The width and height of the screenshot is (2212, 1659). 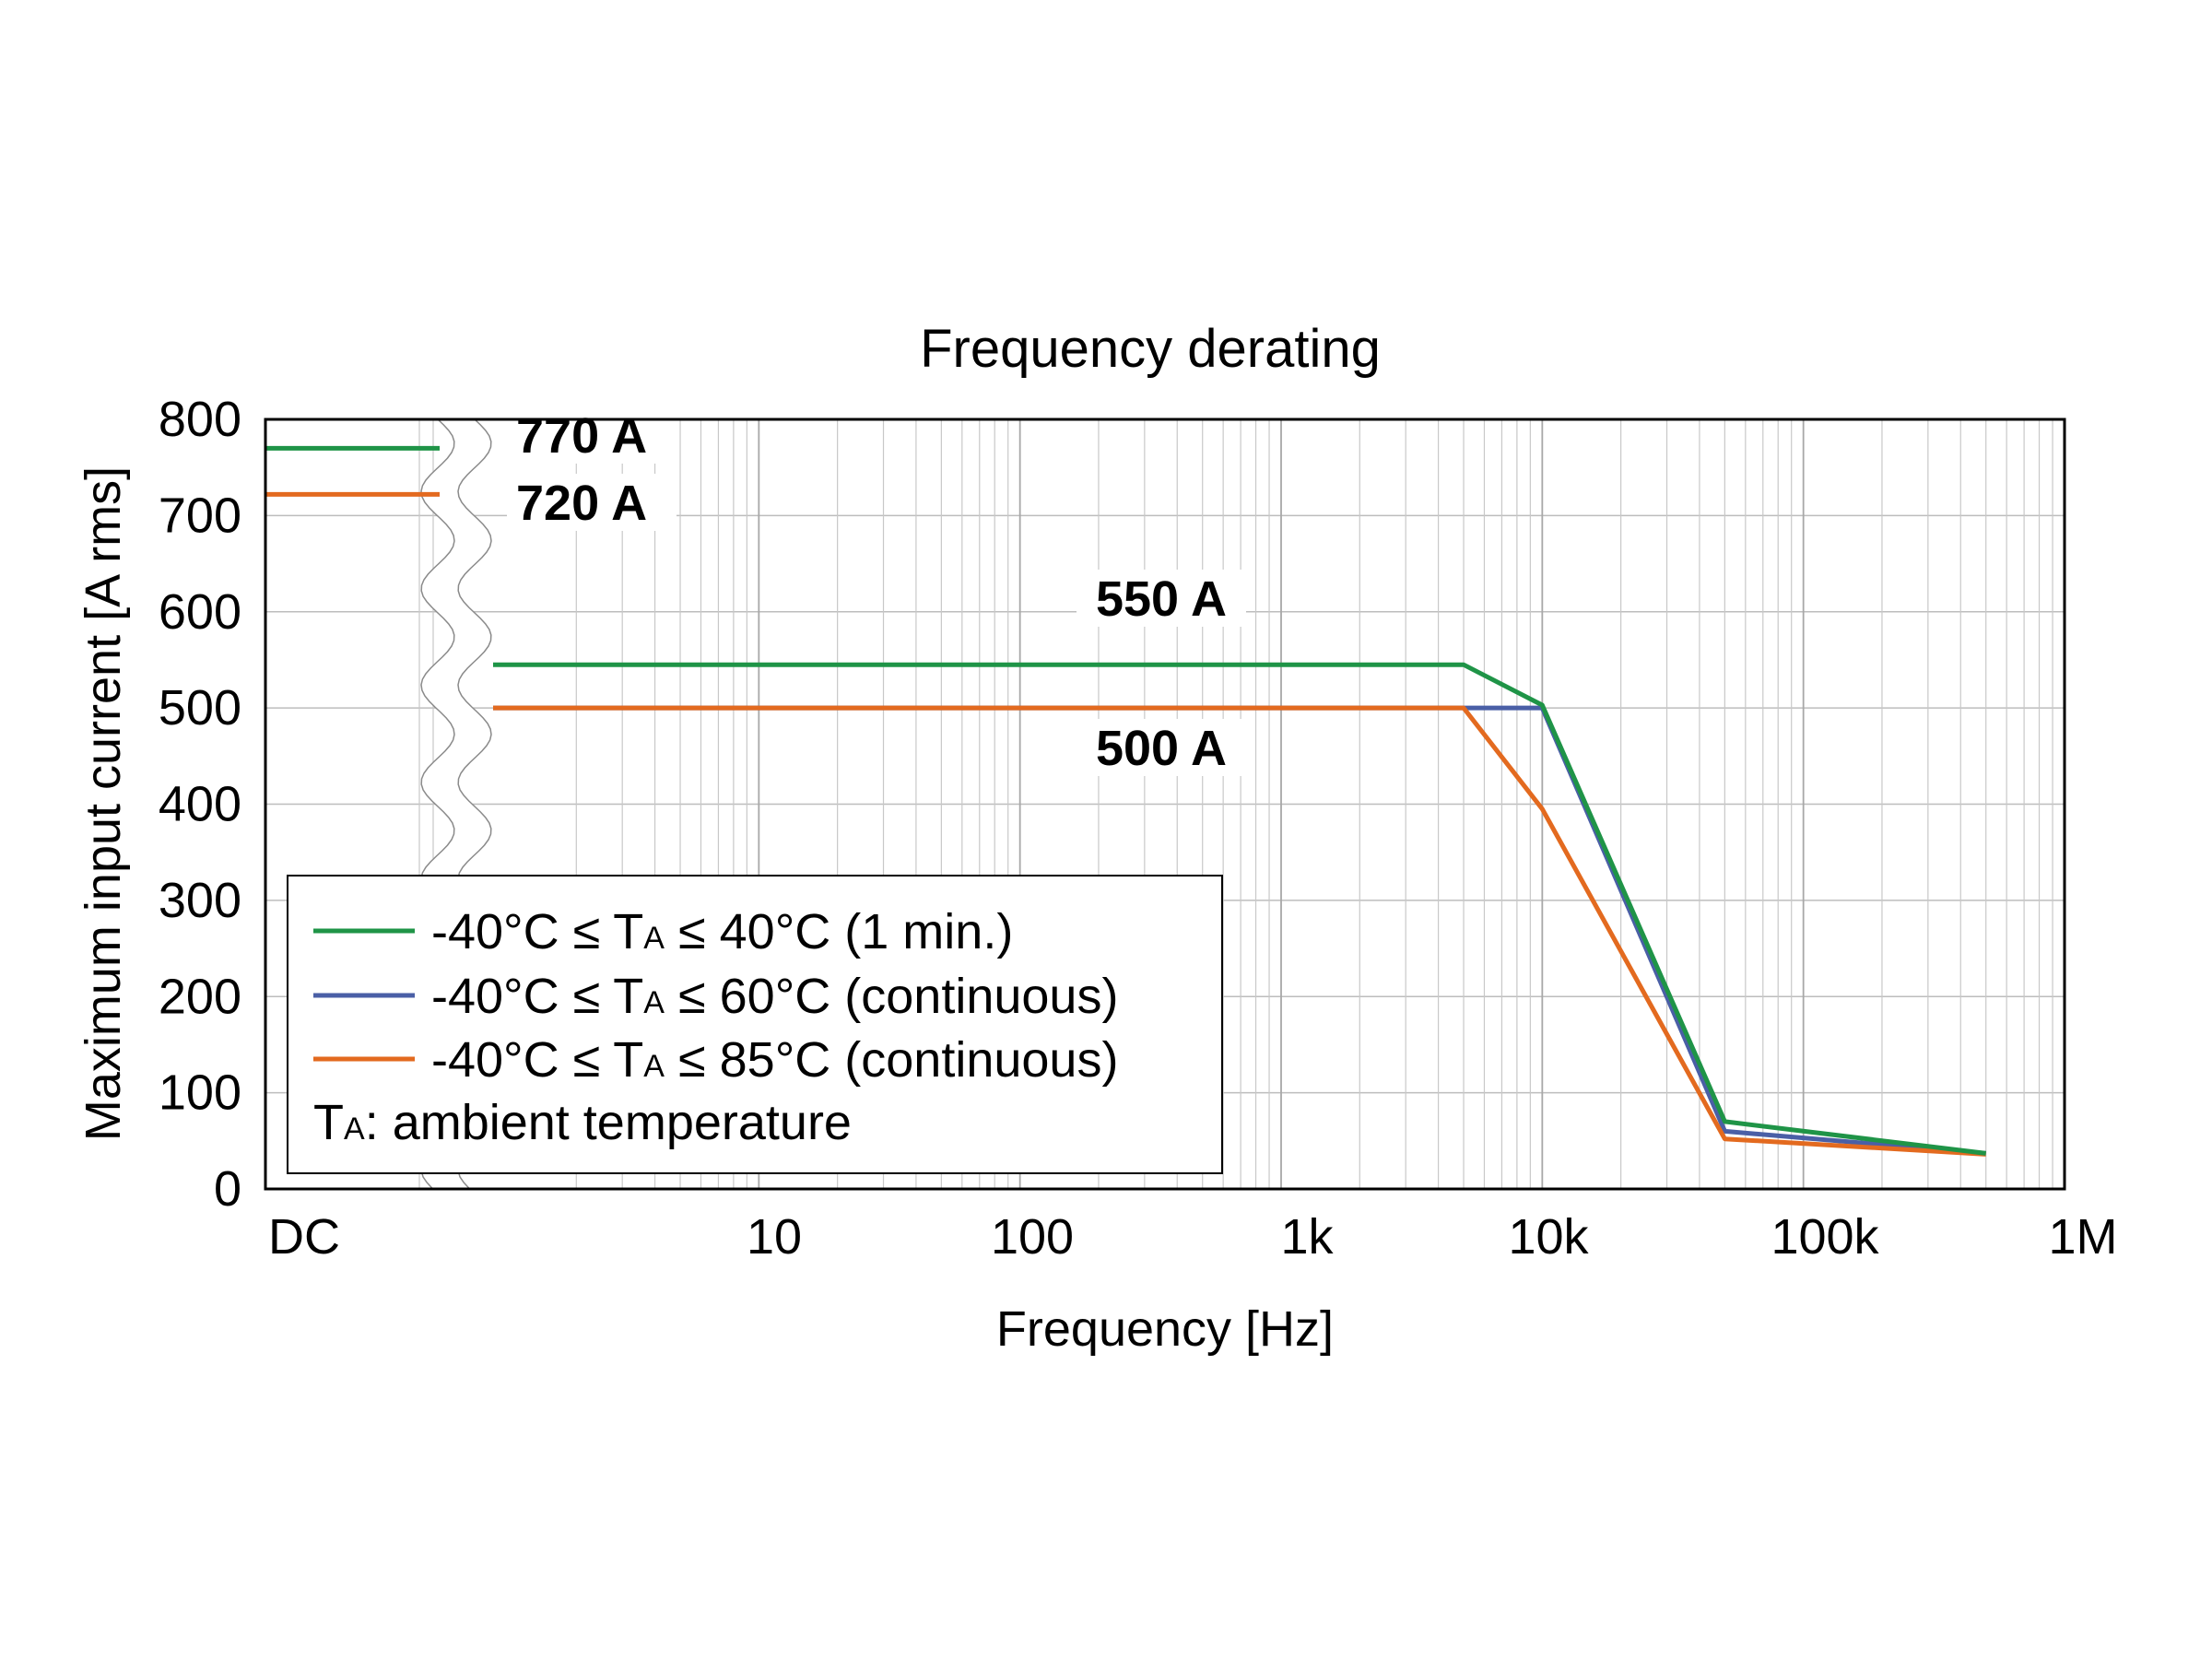 I want to click on value-annotation: 550 A, so click(x=1161, y=599).